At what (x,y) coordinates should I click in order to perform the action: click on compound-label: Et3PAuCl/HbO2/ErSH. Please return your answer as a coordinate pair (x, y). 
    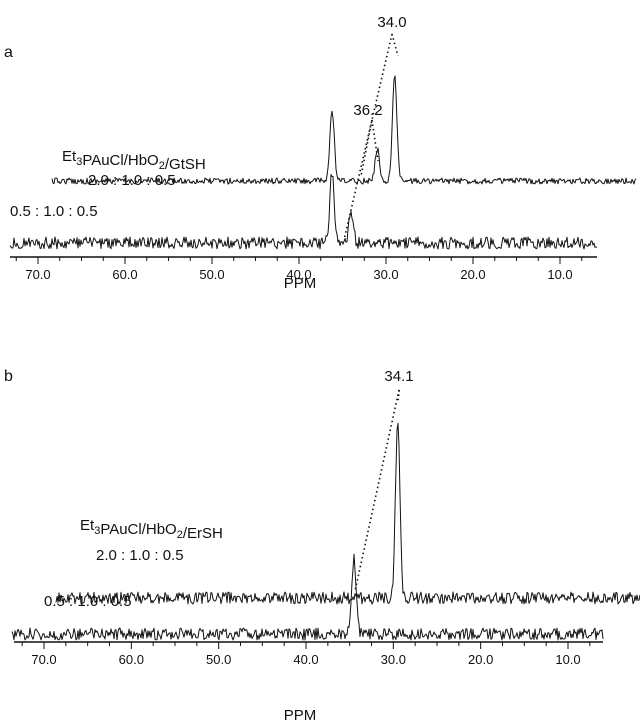
    Looking at the image, I should click on (151, 529).